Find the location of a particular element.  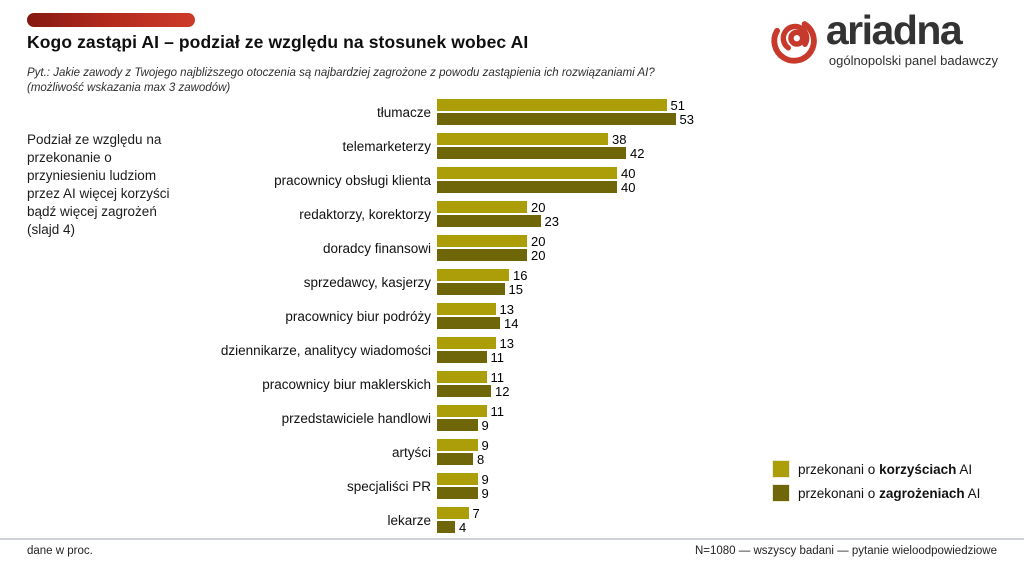

category-label: artyści is located at coordinates (411, 452).